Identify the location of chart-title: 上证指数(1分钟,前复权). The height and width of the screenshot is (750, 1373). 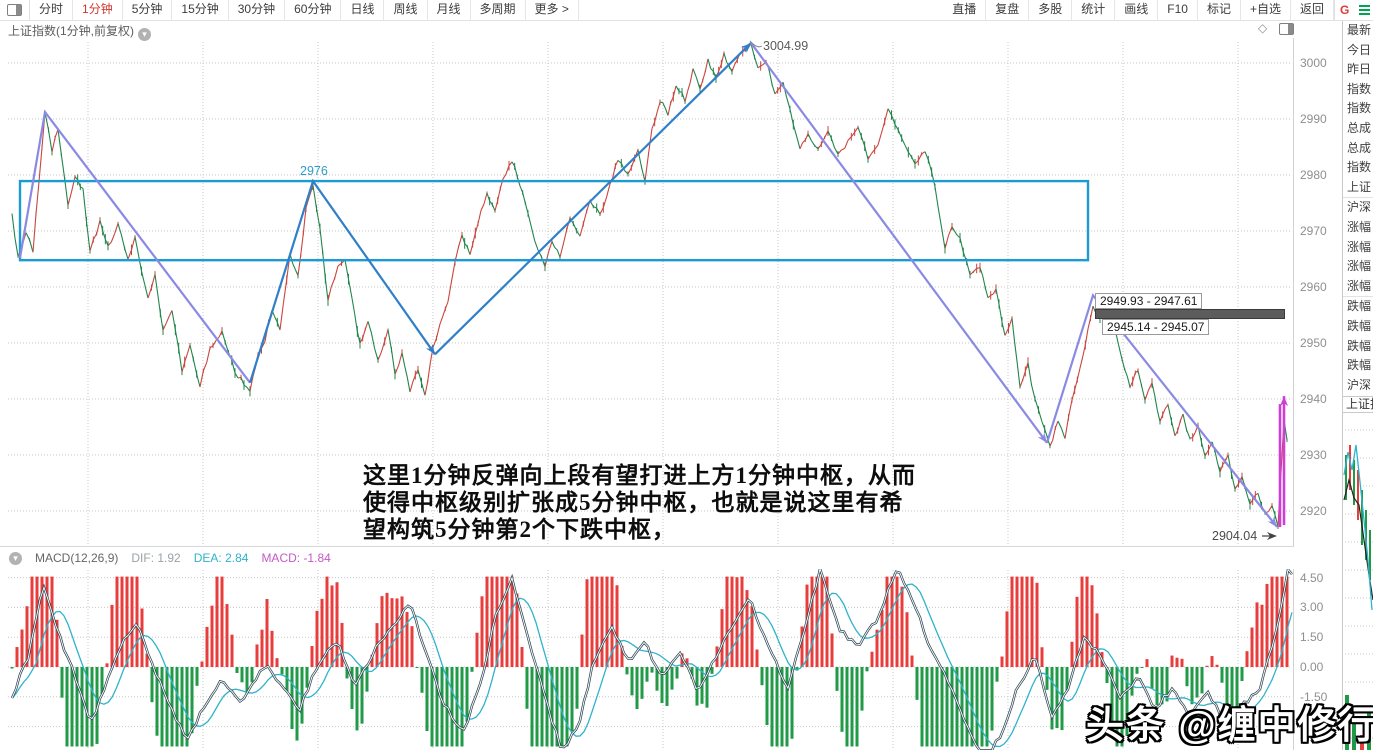
(80, 31).